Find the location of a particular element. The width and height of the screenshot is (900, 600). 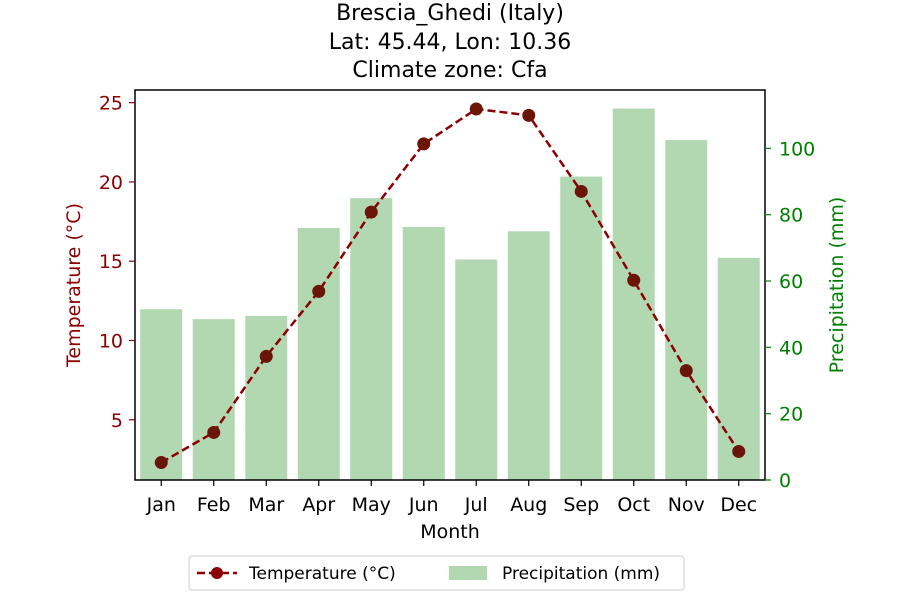

temperature-point-mar is located at coordinates (266, 356).